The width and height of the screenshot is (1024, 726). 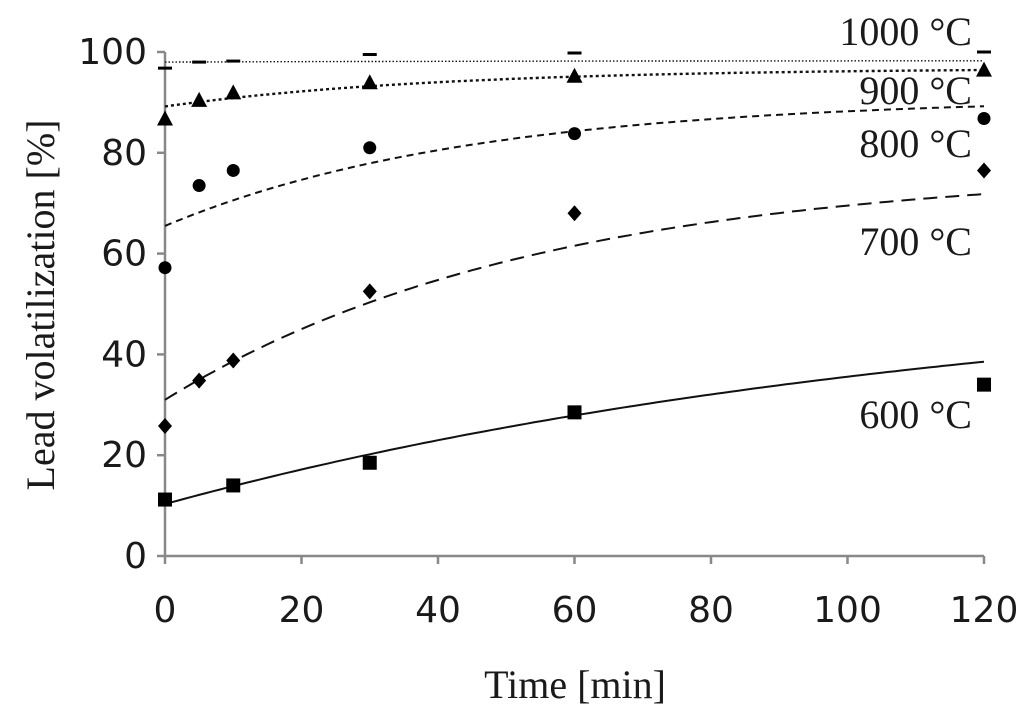 What do you see at coordinates (438, 610) in the screenshot?
I see `x-tick-label: 40` at bounding box center [438, 610].